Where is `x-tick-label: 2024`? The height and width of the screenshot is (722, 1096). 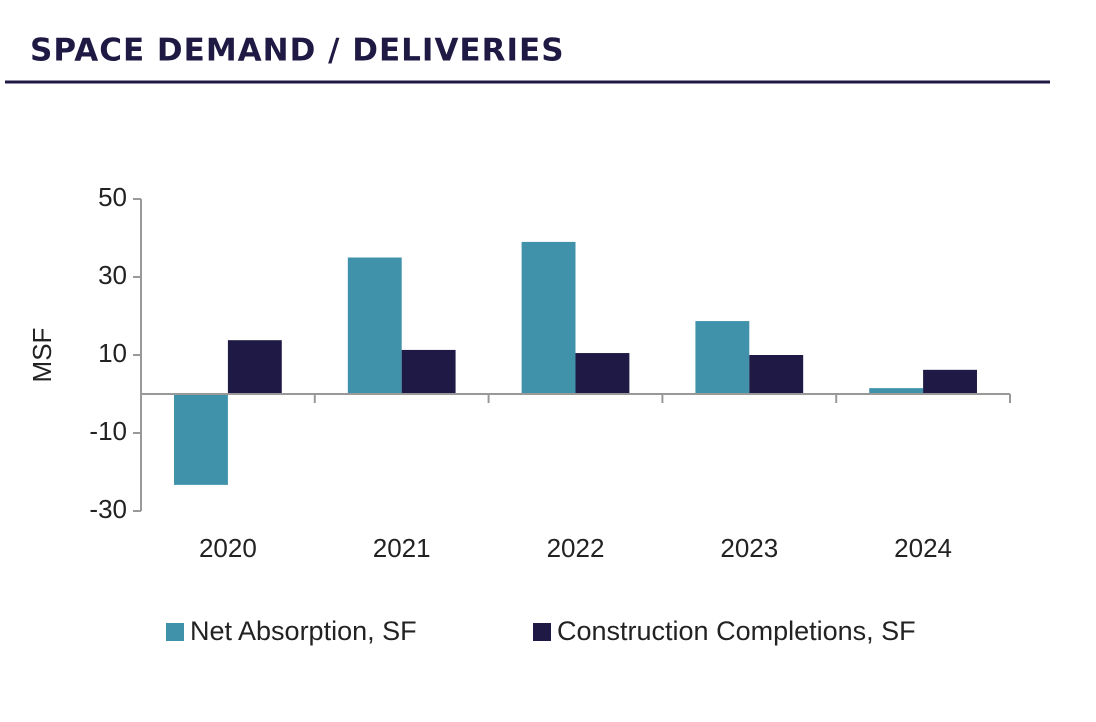 x-tick-label: 2024 is located at coordinates (923, 548).